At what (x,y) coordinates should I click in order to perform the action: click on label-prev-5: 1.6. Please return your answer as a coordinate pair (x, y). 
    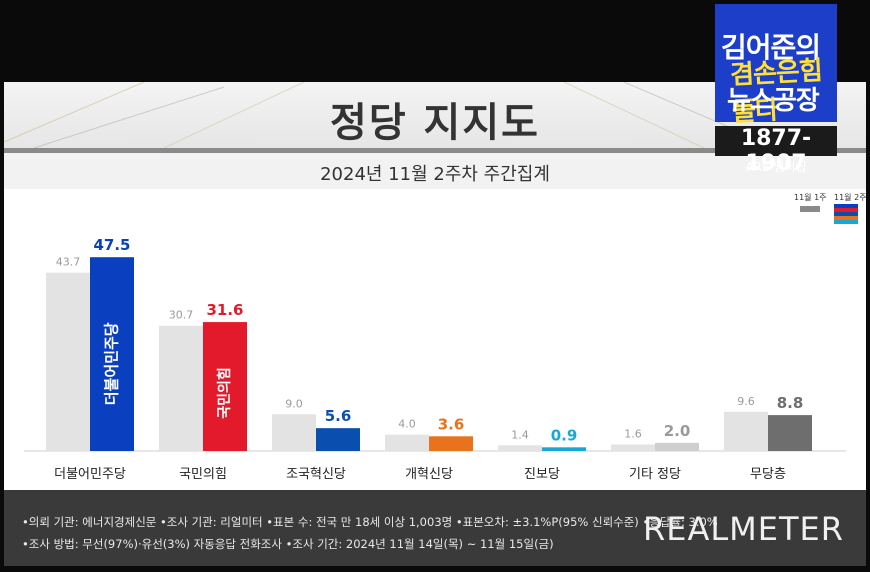
    Looking at the image, I should click on (633, 433).